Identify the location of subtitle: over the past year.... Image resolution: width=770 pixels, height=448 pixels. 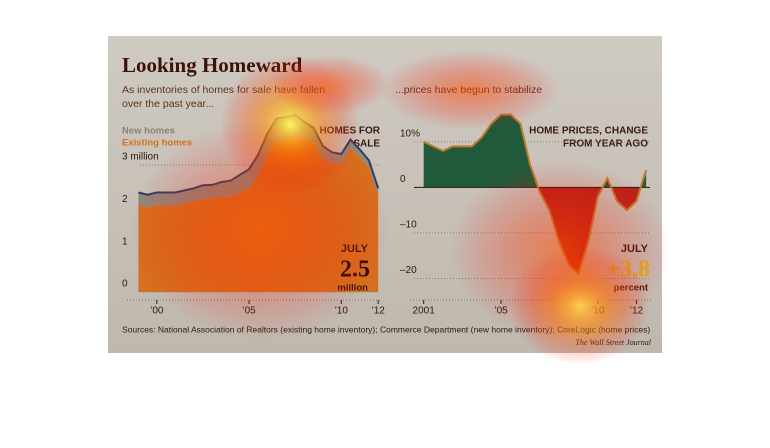
(168, 104).